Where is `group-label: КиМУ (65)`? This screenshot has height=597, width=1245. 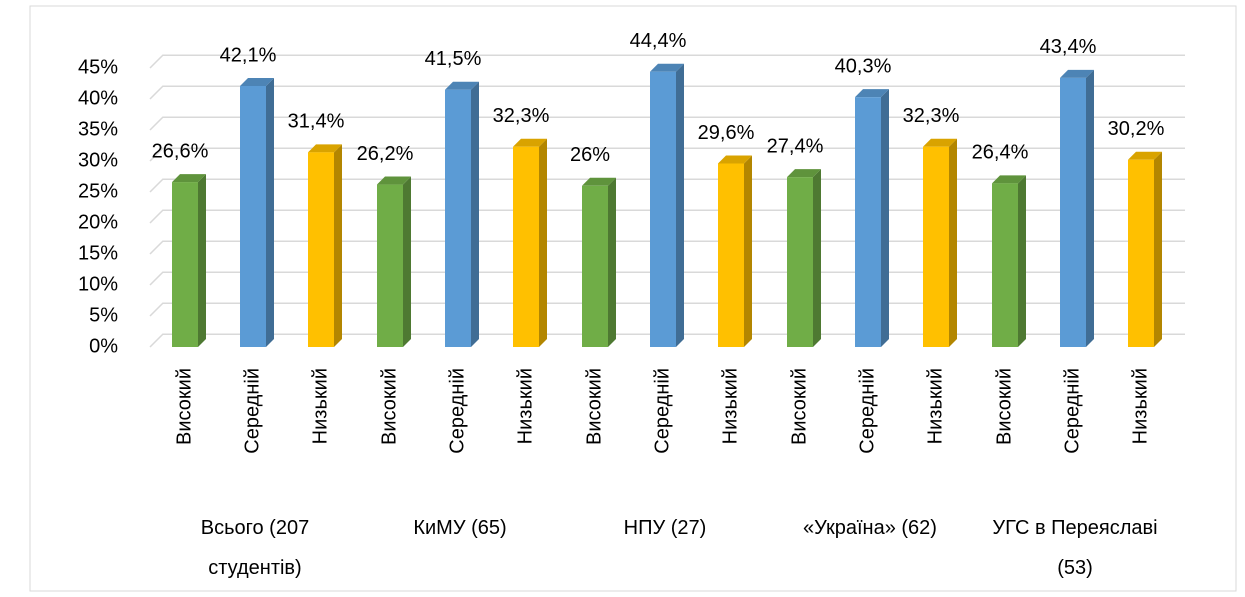
group-label: КиМУ (65) is located at coordinates (460, 528).